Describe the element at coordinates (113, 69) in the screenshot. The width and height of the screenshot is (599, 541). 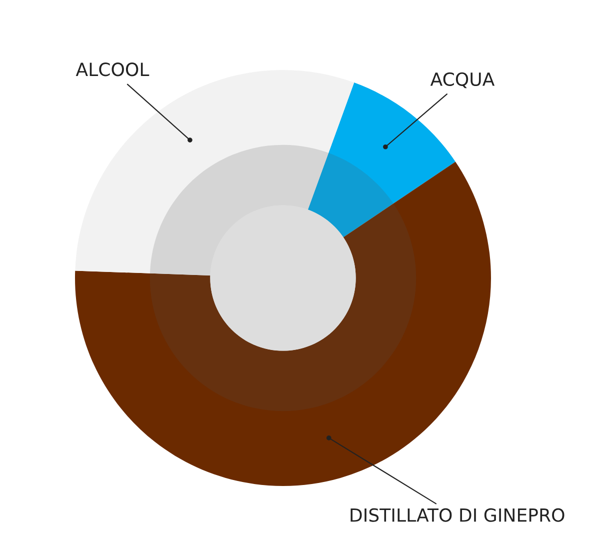
I see `slice-label: ALCOOL` at that location.